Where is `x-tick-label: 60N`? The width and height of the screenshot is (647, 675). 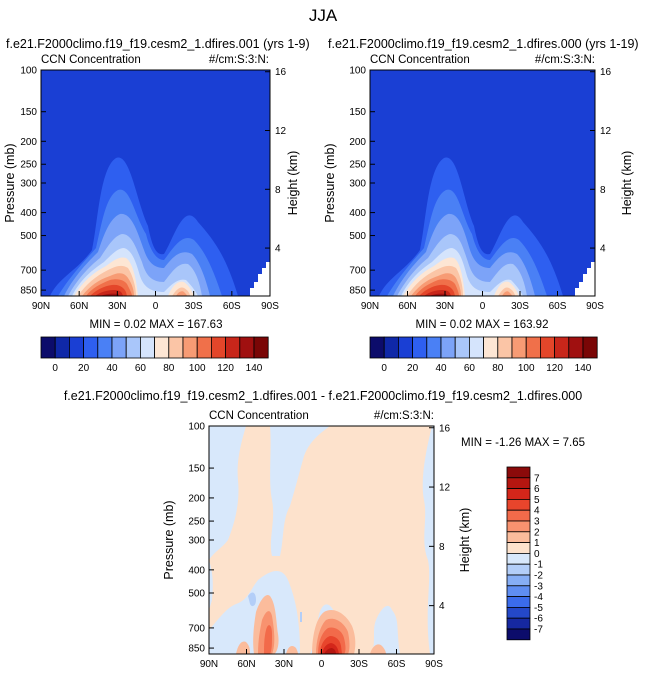
x-tick-label: 60N is located at coordinates (246, 664).